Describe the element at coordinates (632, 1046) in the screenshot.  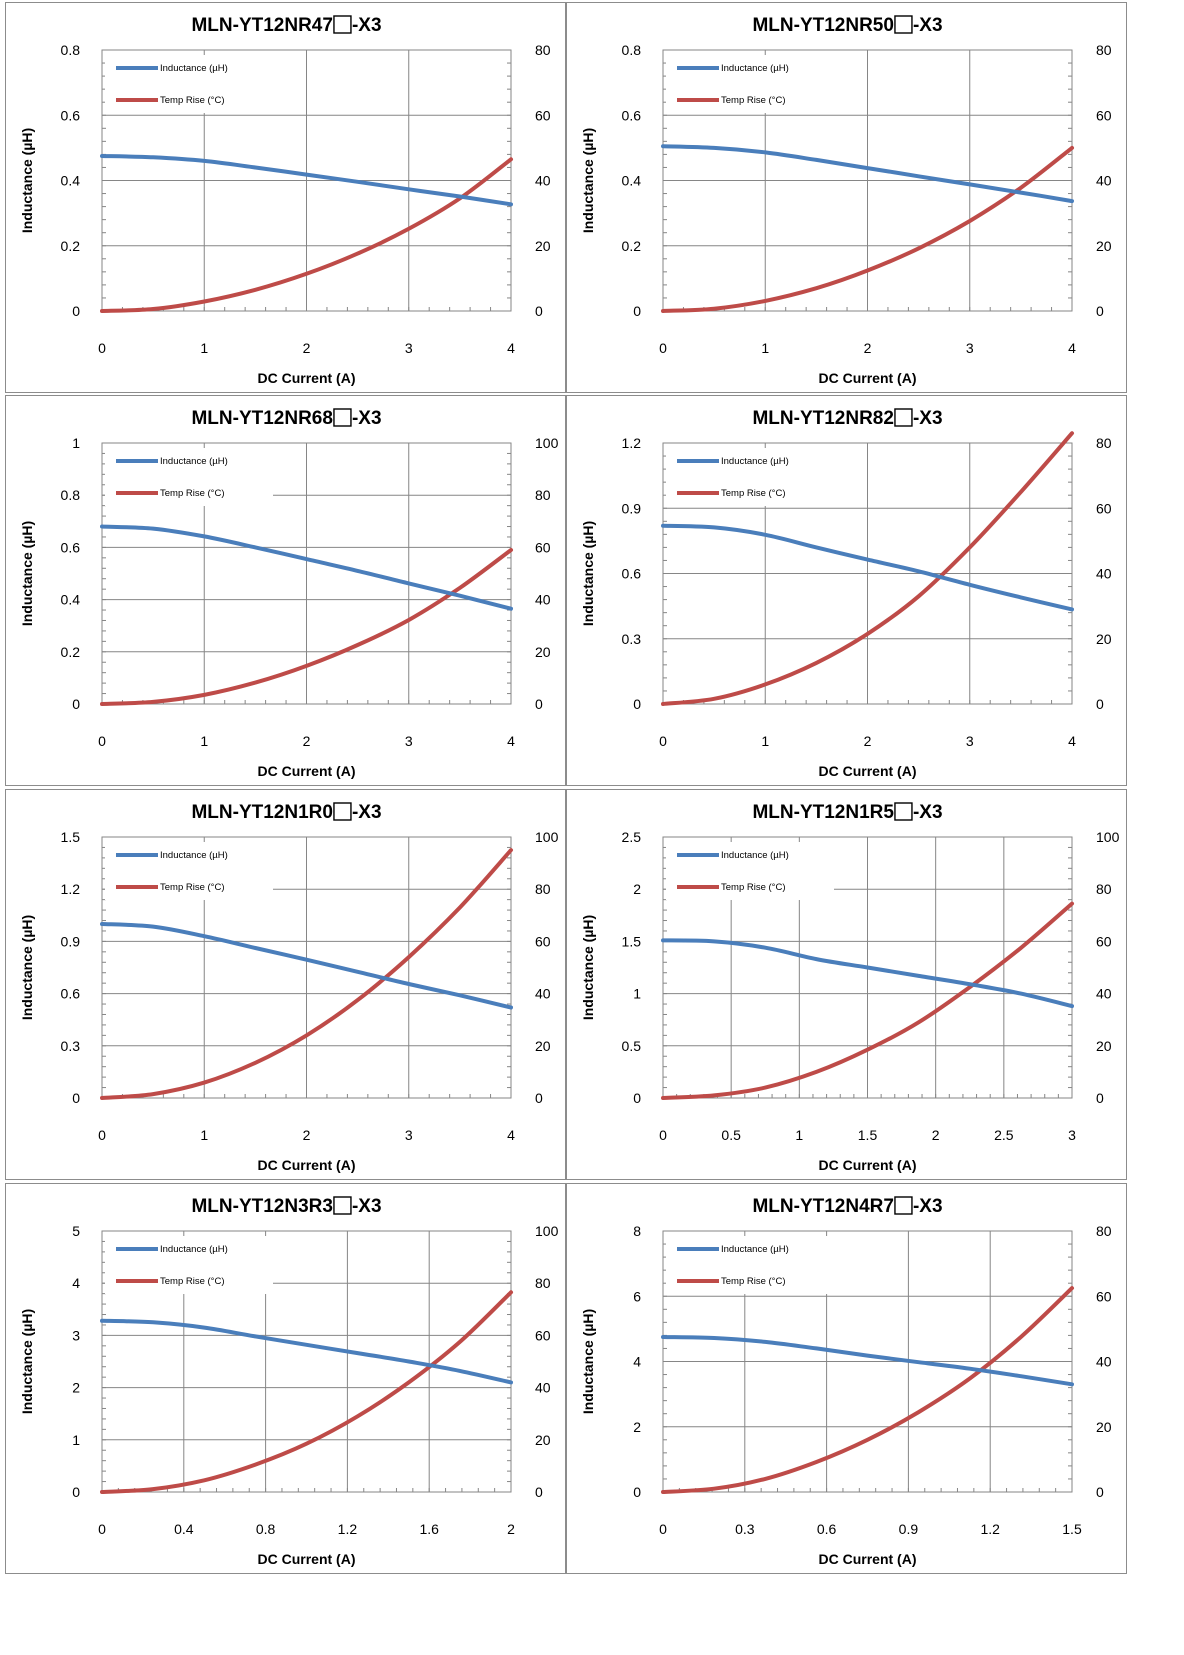
I see `y-tick-label: 0.5` at that location.